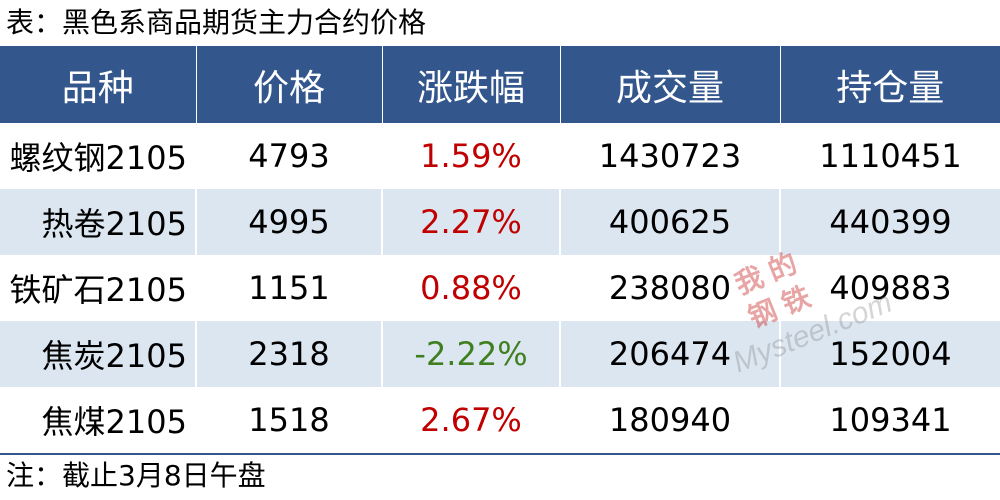 The image size is (1000, 500). I want to click on price-cell: 4793, so click(289, 156).